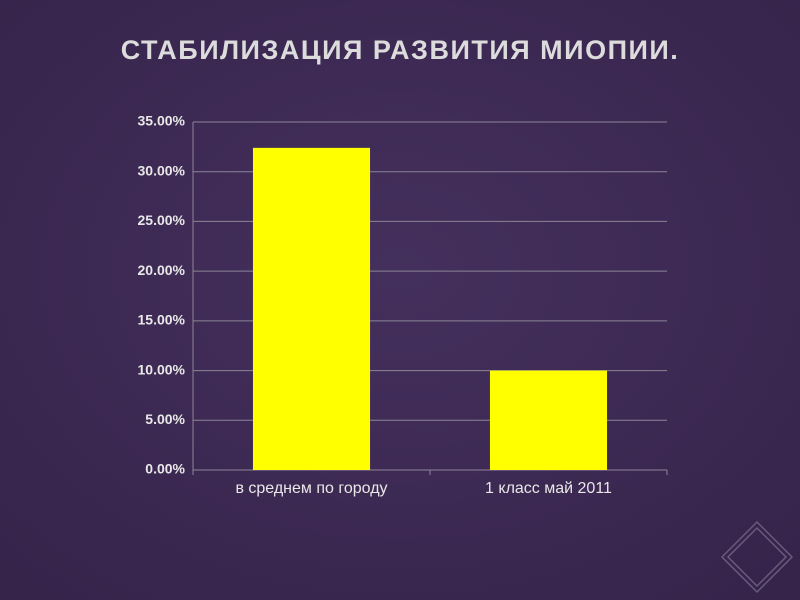  I want to click on y-tick-label: 5.00%, so click(165, 419).